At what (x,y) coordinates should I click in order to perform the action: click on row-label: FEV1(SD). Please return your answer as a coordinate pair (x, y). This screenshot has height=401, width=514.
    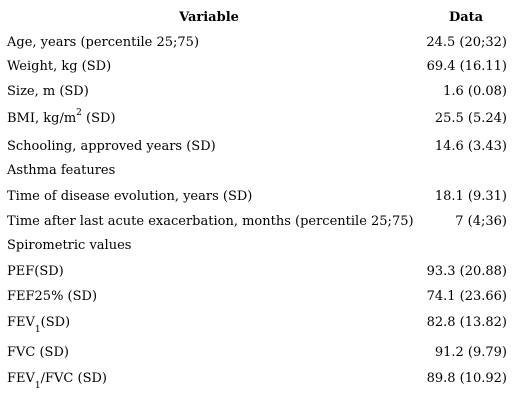
    Looking at the image, I should click on (39, 325).